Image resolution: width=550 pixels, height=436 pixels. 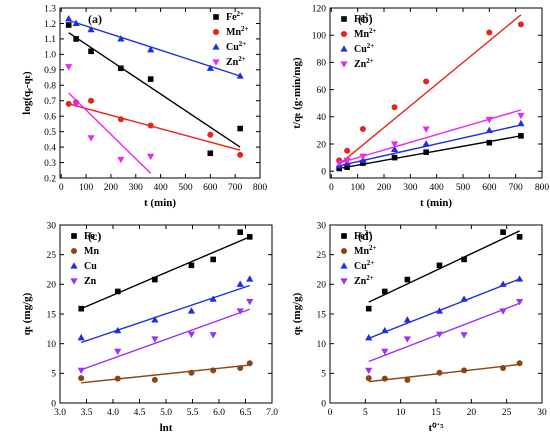 What do you see at coordinates (507, 413) in the screenshot?
I see `x-tick-label: 25` at bounding box center [507, 413].